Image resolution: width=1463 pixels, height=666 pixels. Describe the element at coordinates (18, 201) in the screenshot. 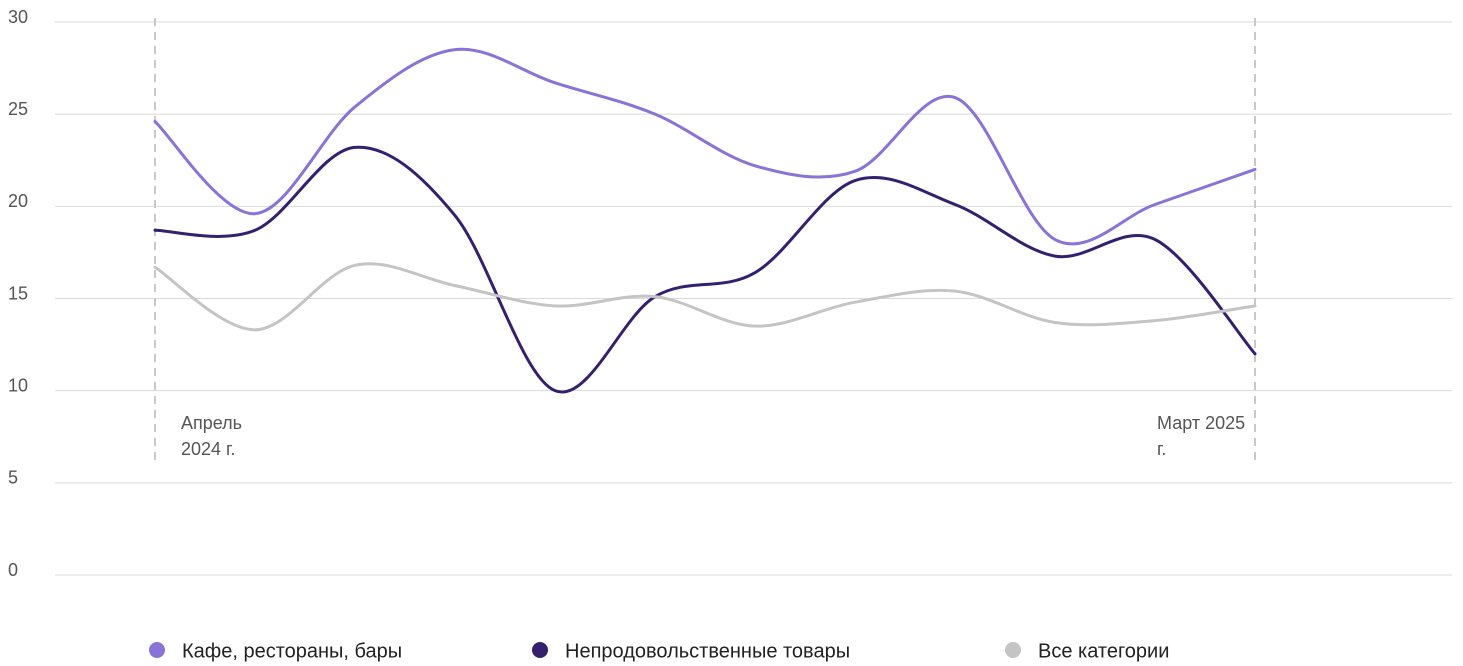

I see `y-tick-label: 20` at that location.